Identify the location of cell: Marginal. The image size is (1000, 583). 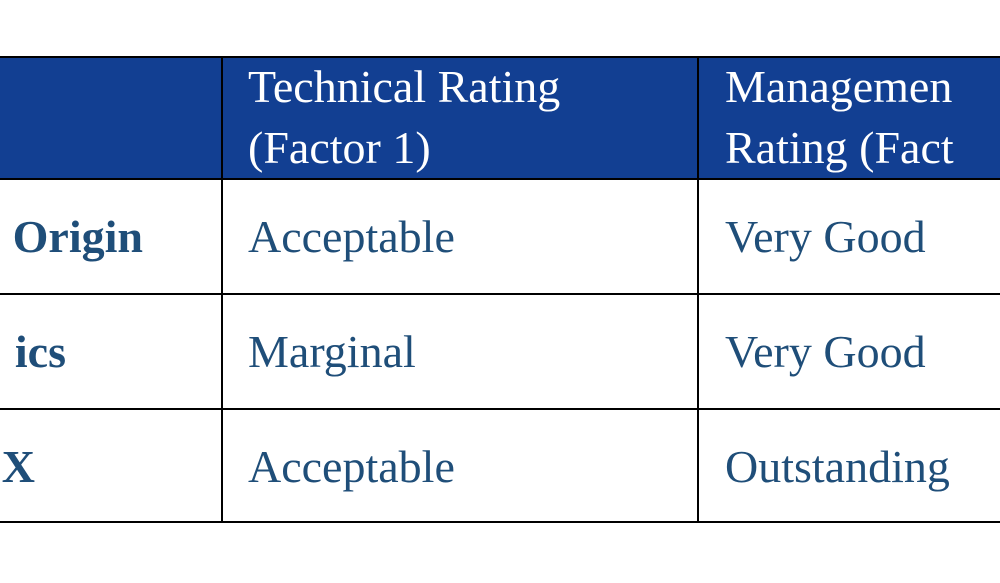
(332, 351).